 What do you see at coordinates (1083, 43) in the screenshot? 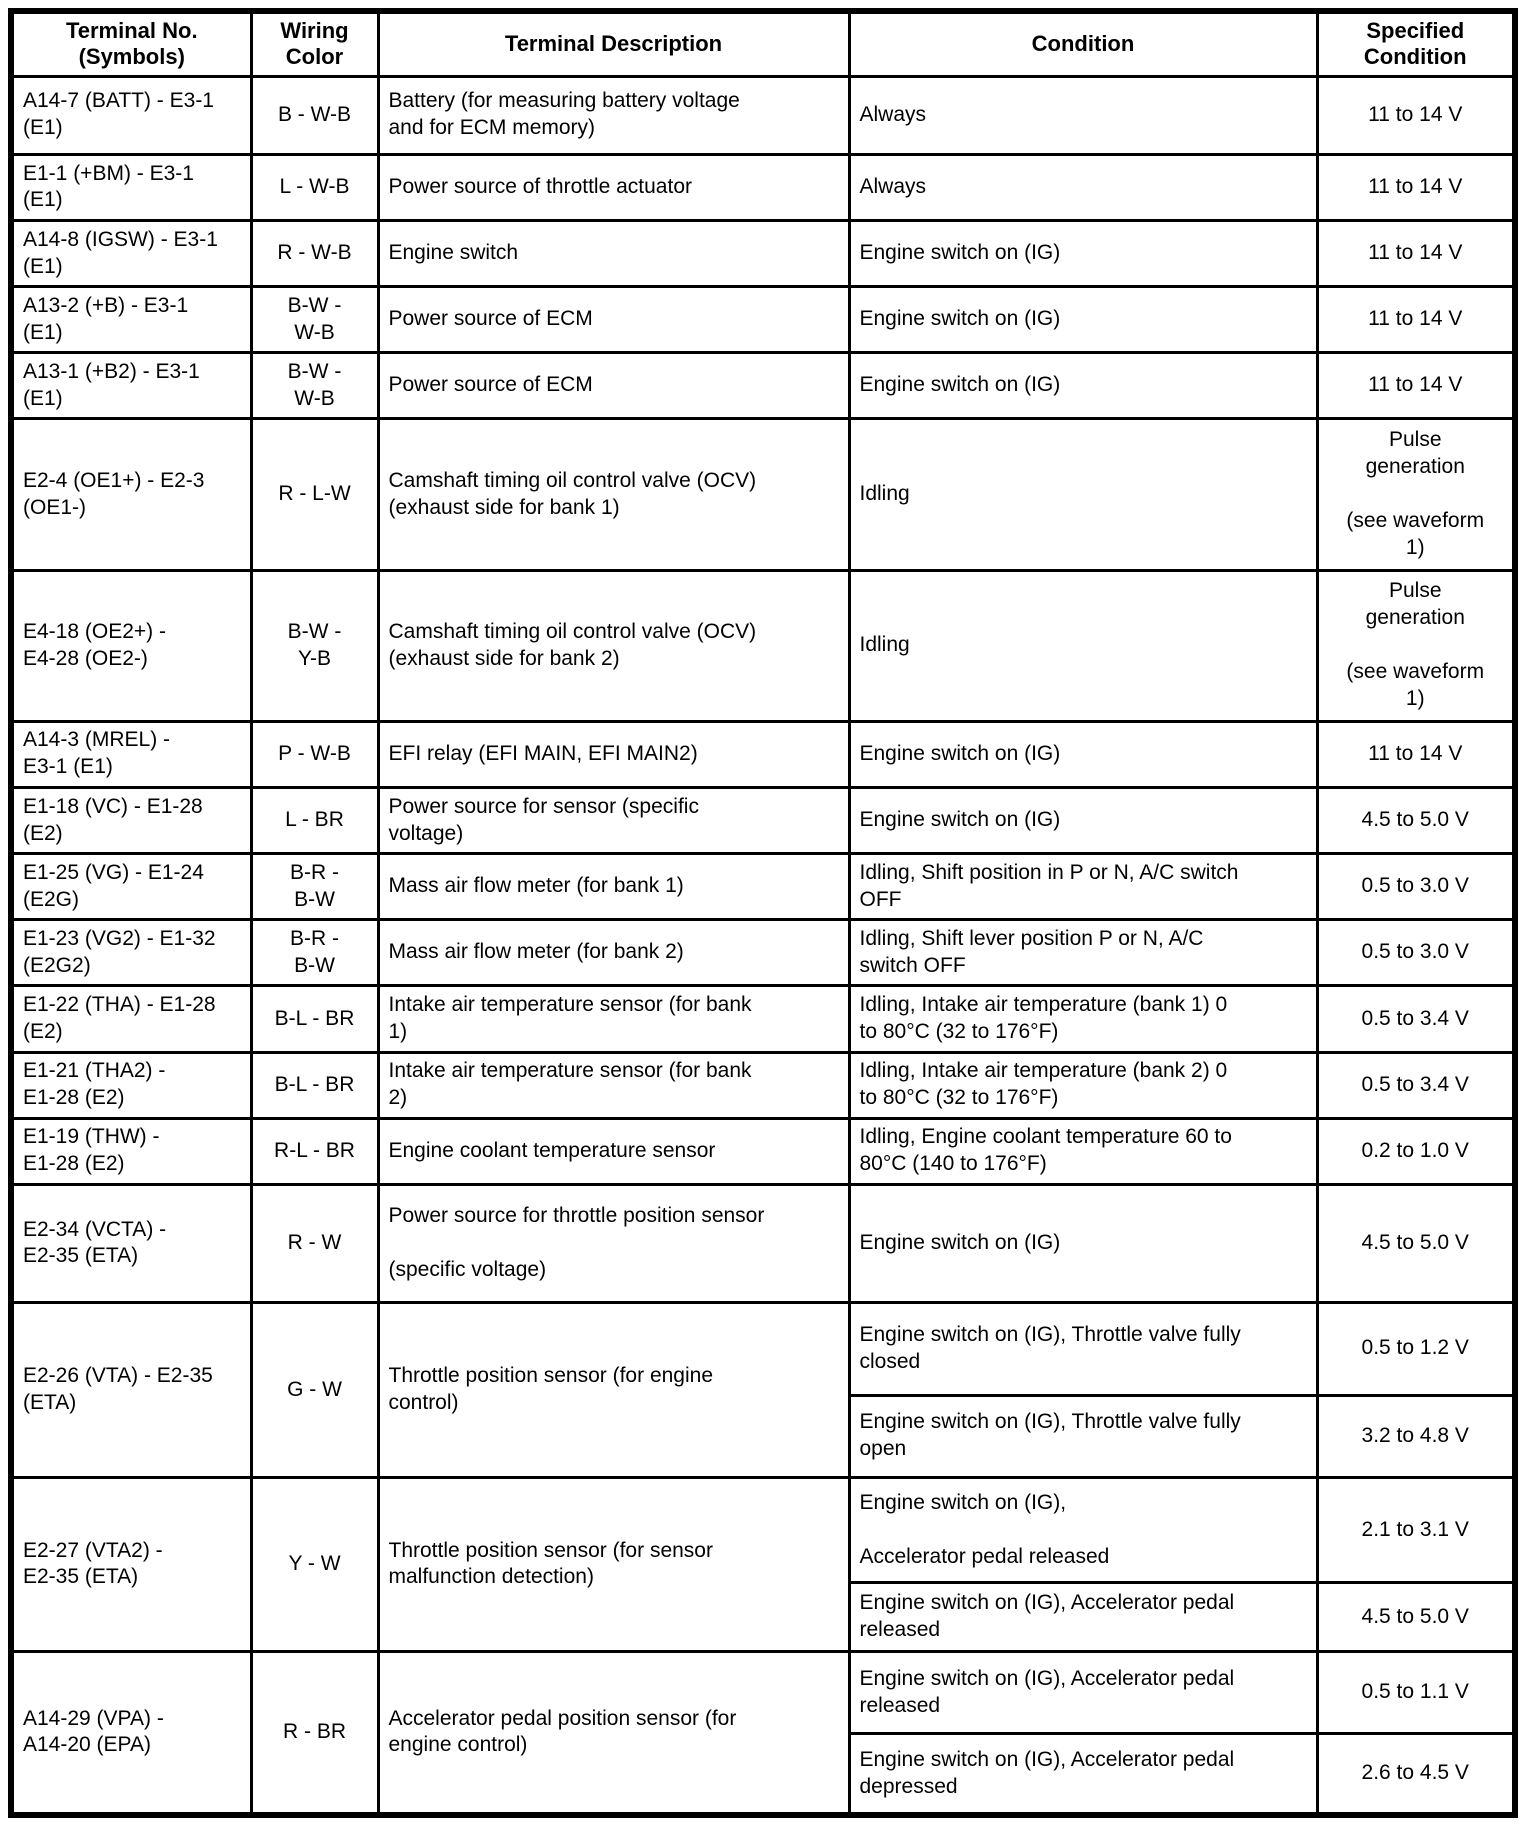
I see `header-condition: Condition` at bounding box center [1083, 43].